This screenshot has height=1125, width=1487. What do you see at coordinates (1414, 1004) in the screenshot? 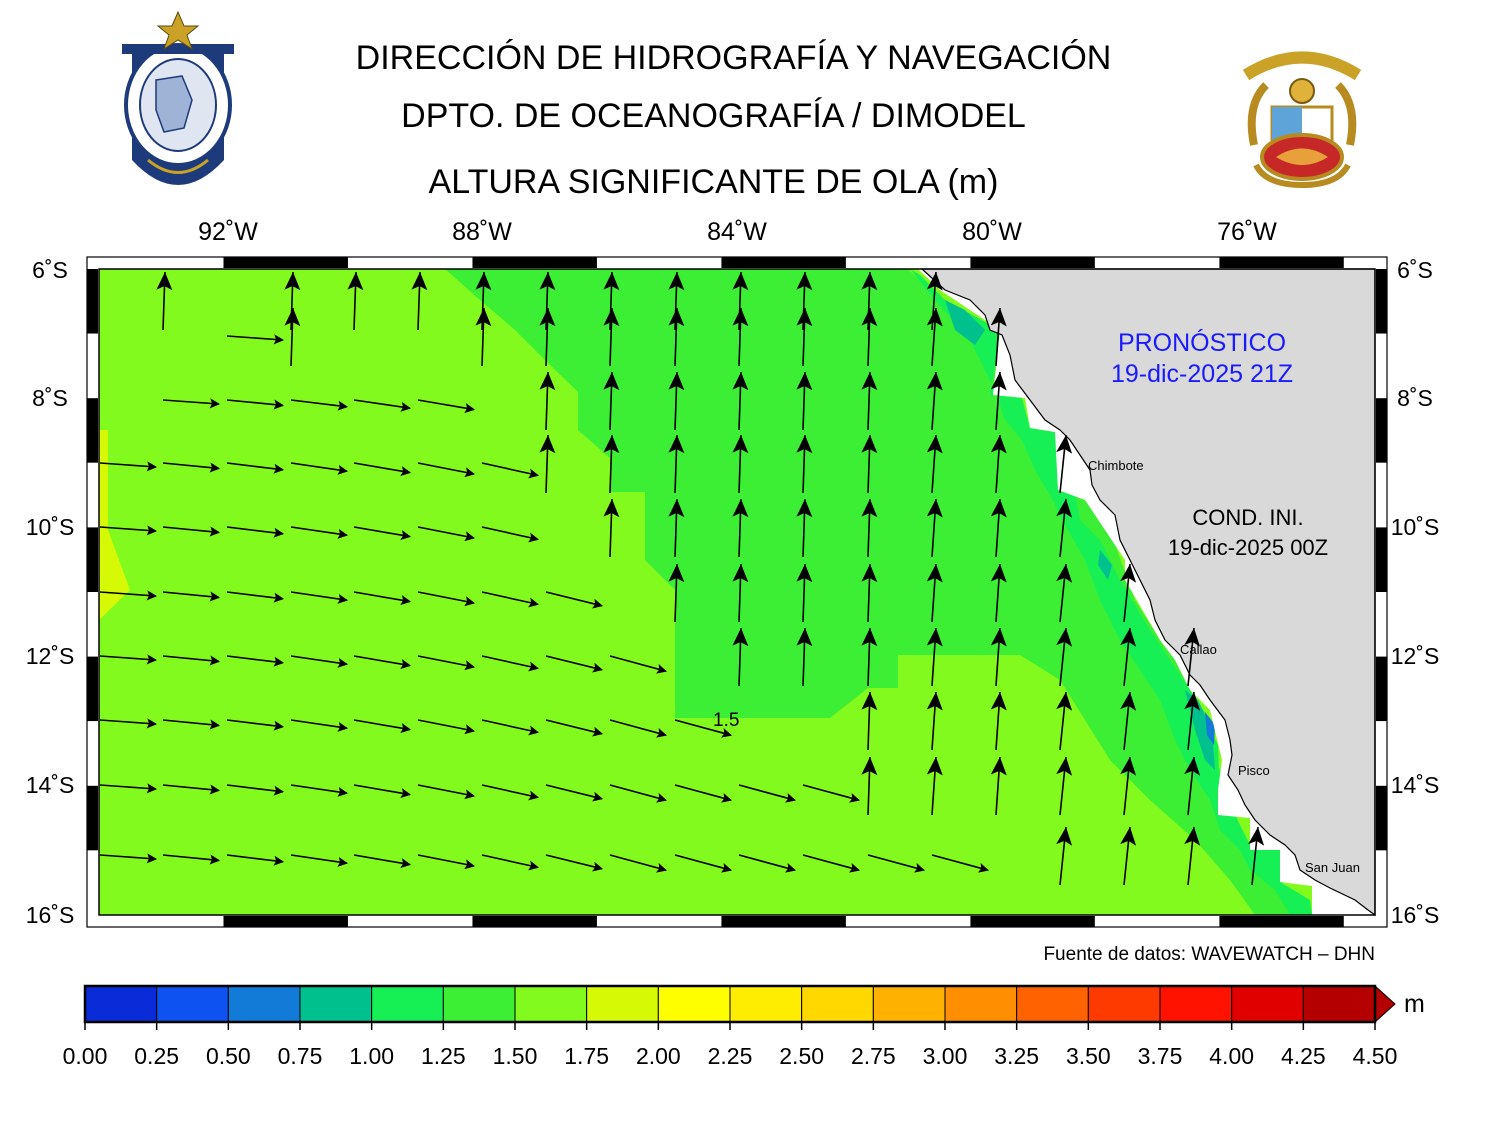
I see `colorbar-unit: m` at bounding box center [1414, 1004].